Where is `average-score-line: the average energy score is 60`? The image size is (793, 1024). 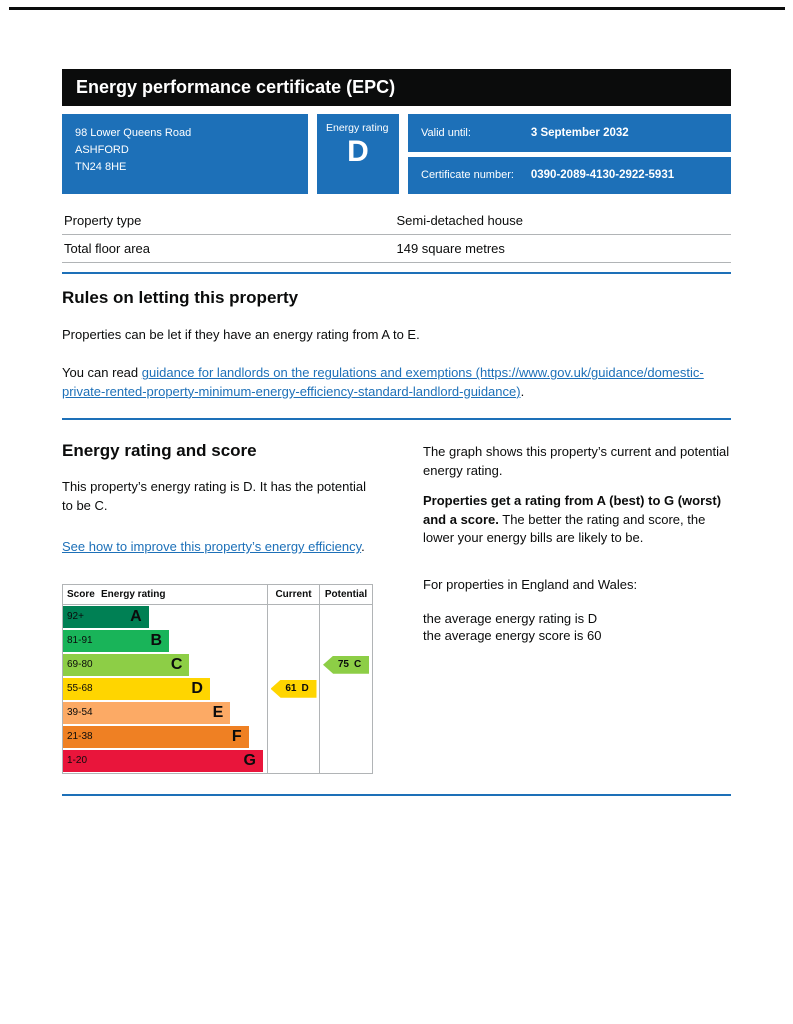
average-score-line: the average energy score is 60 is located at coordinates (512, 635).